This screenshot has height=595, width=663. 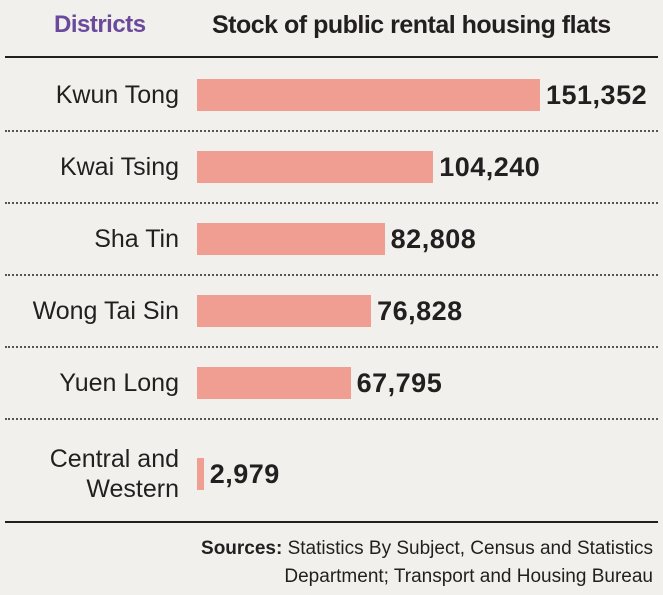 I want to click on district-label: Sha Tin, so click(x=136, y=239).